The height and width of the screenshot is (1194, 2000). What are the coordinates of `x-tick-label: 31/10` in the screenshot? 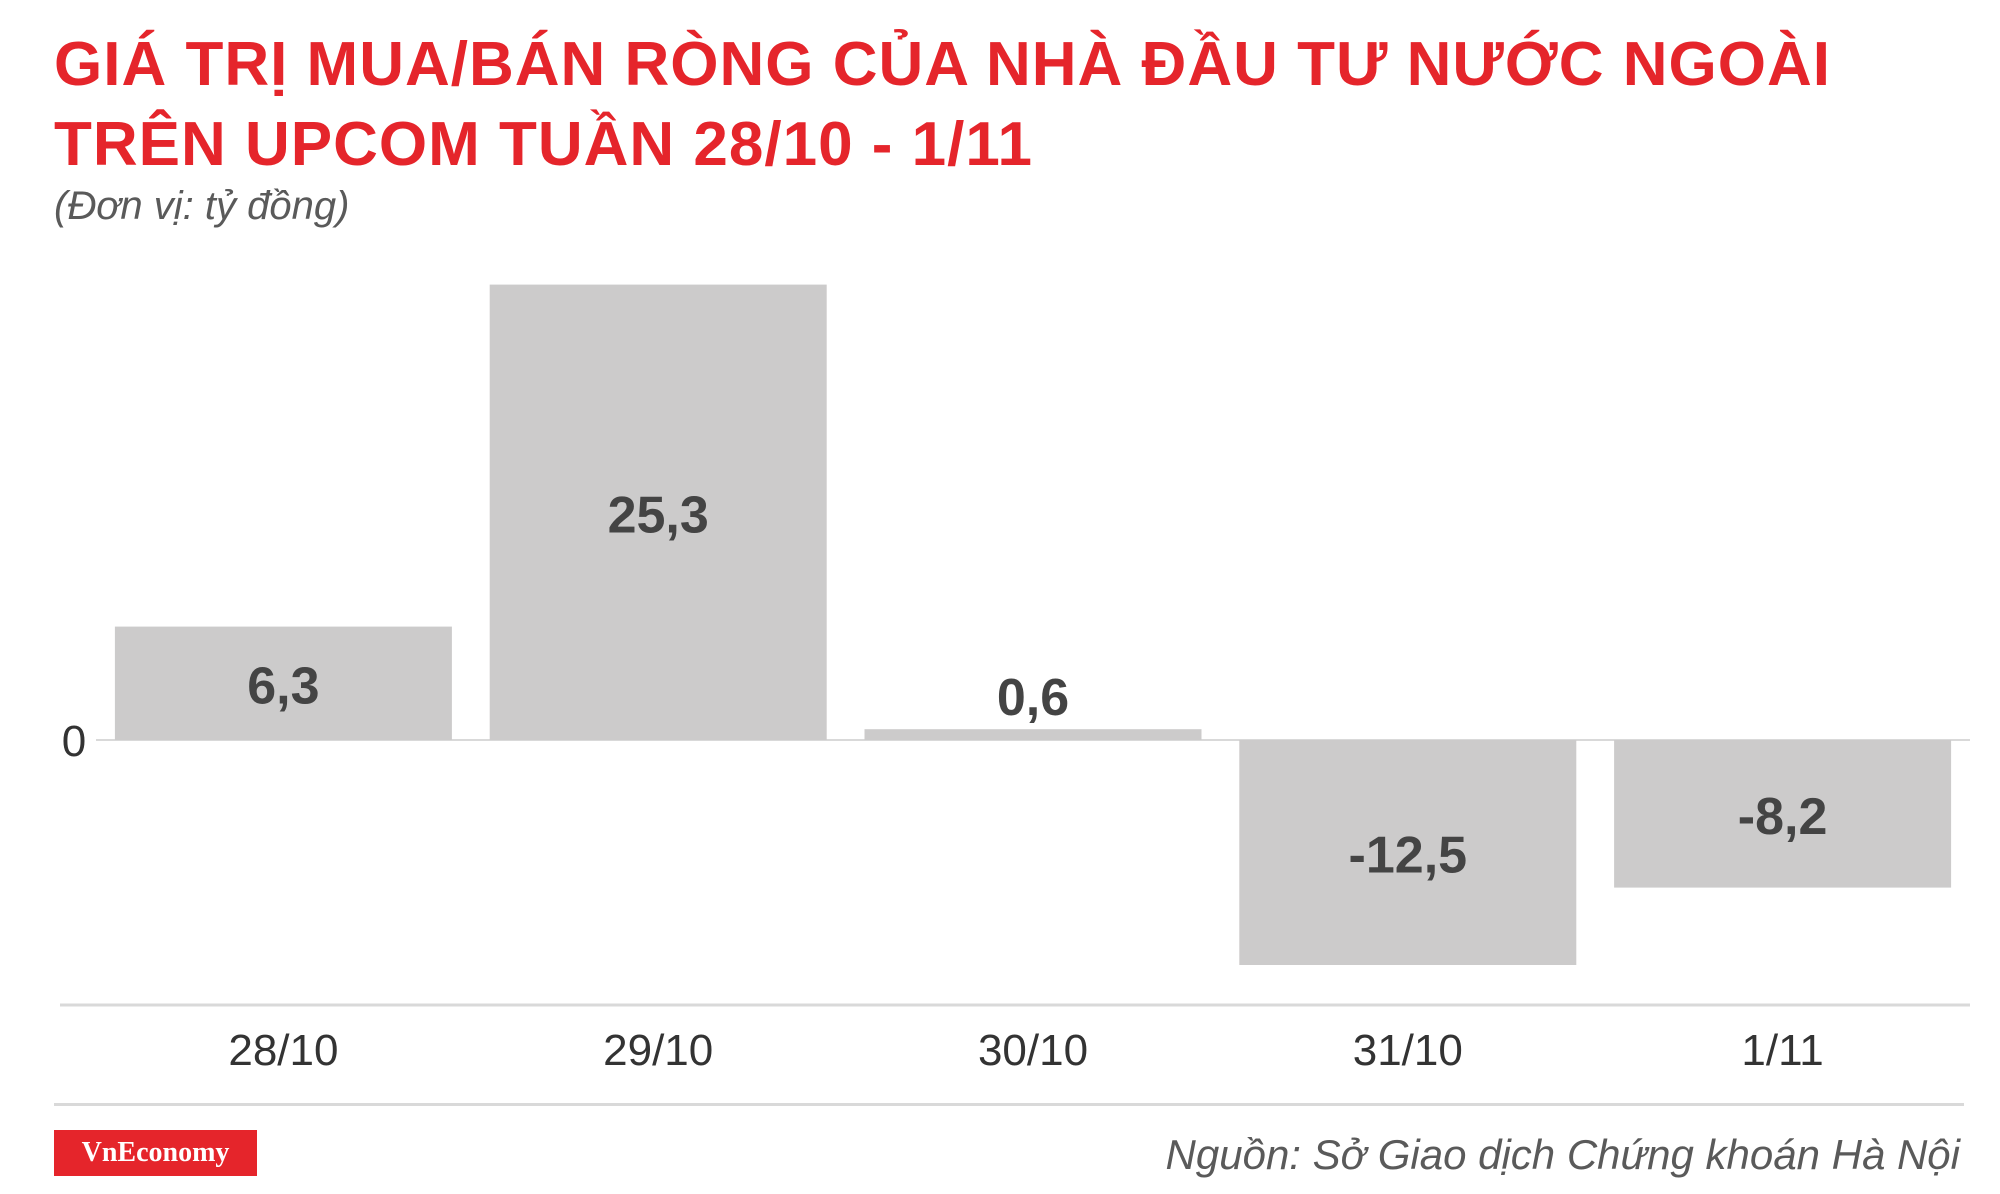 It's located at (1408, 1050).